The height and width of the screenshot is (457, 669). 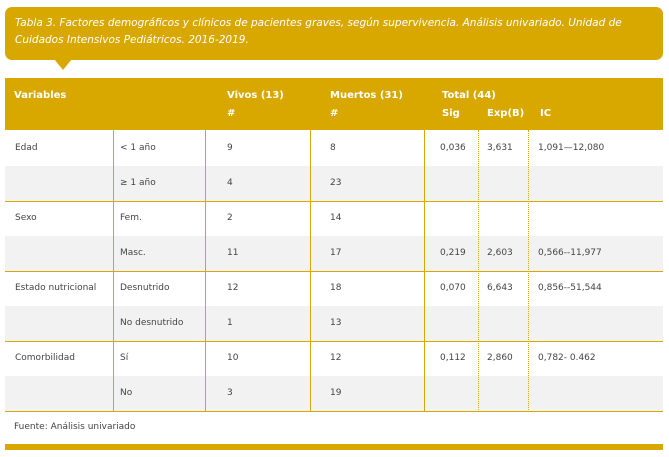 What do you see at coordinates (453, 358) in the screenshot?
I see `cell-sig: 0,112` at bounding box center [453, 358].